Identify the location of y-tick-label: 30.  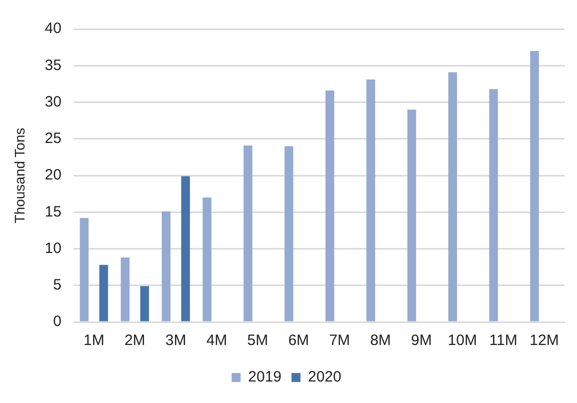
(53, 101).